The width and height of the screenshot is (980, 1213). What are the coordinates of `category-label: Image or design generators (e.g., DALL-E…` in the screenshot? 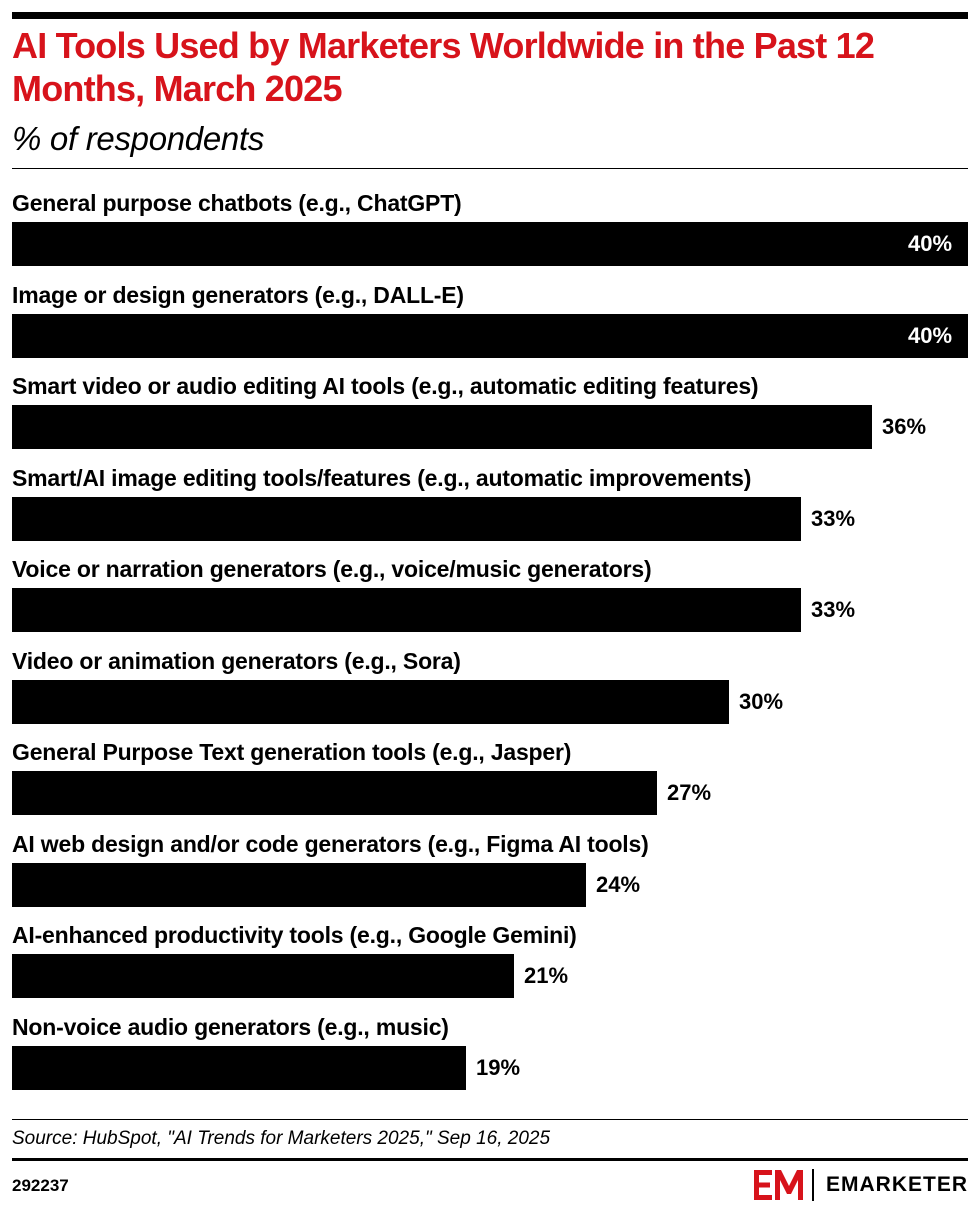 It's located at (238, 294).